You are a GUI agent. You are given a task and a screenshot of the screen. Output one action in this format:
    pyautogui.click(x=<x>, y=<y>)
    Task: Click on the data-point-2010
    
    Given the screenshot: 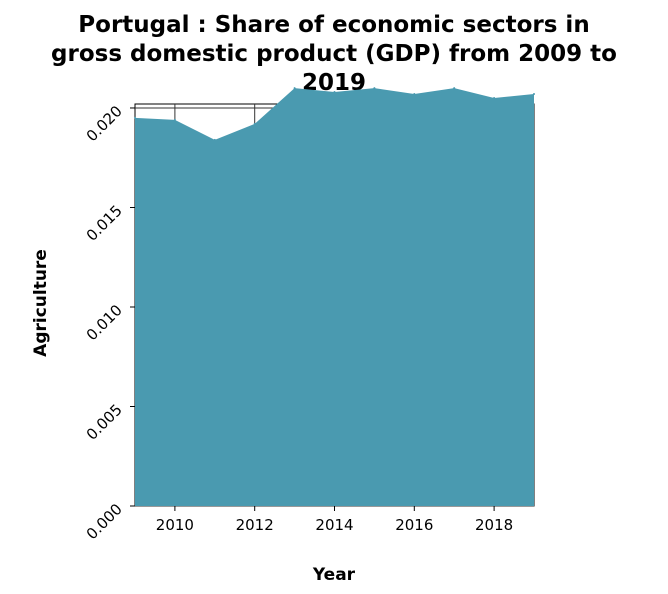 What is the action you would take?
    pyautogui.click(x=174, y=119)
    